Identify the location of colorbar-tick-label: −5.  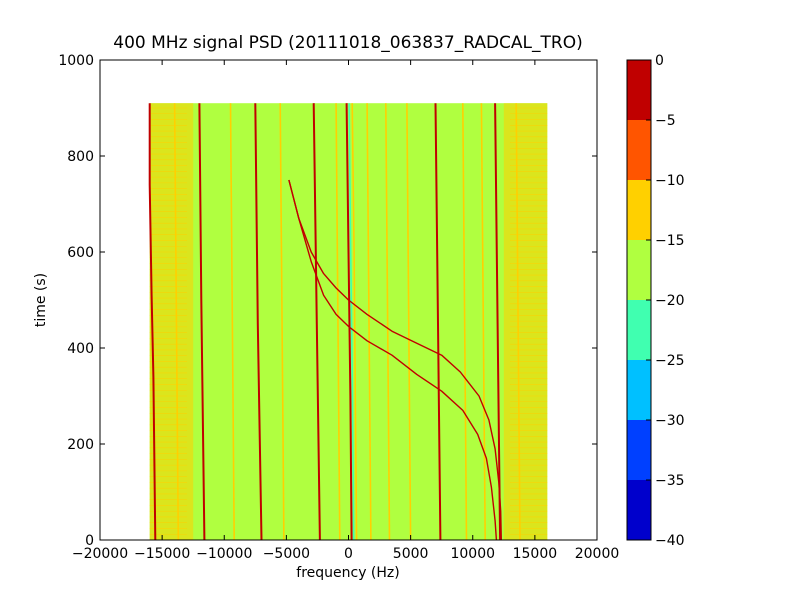
(665, 121).